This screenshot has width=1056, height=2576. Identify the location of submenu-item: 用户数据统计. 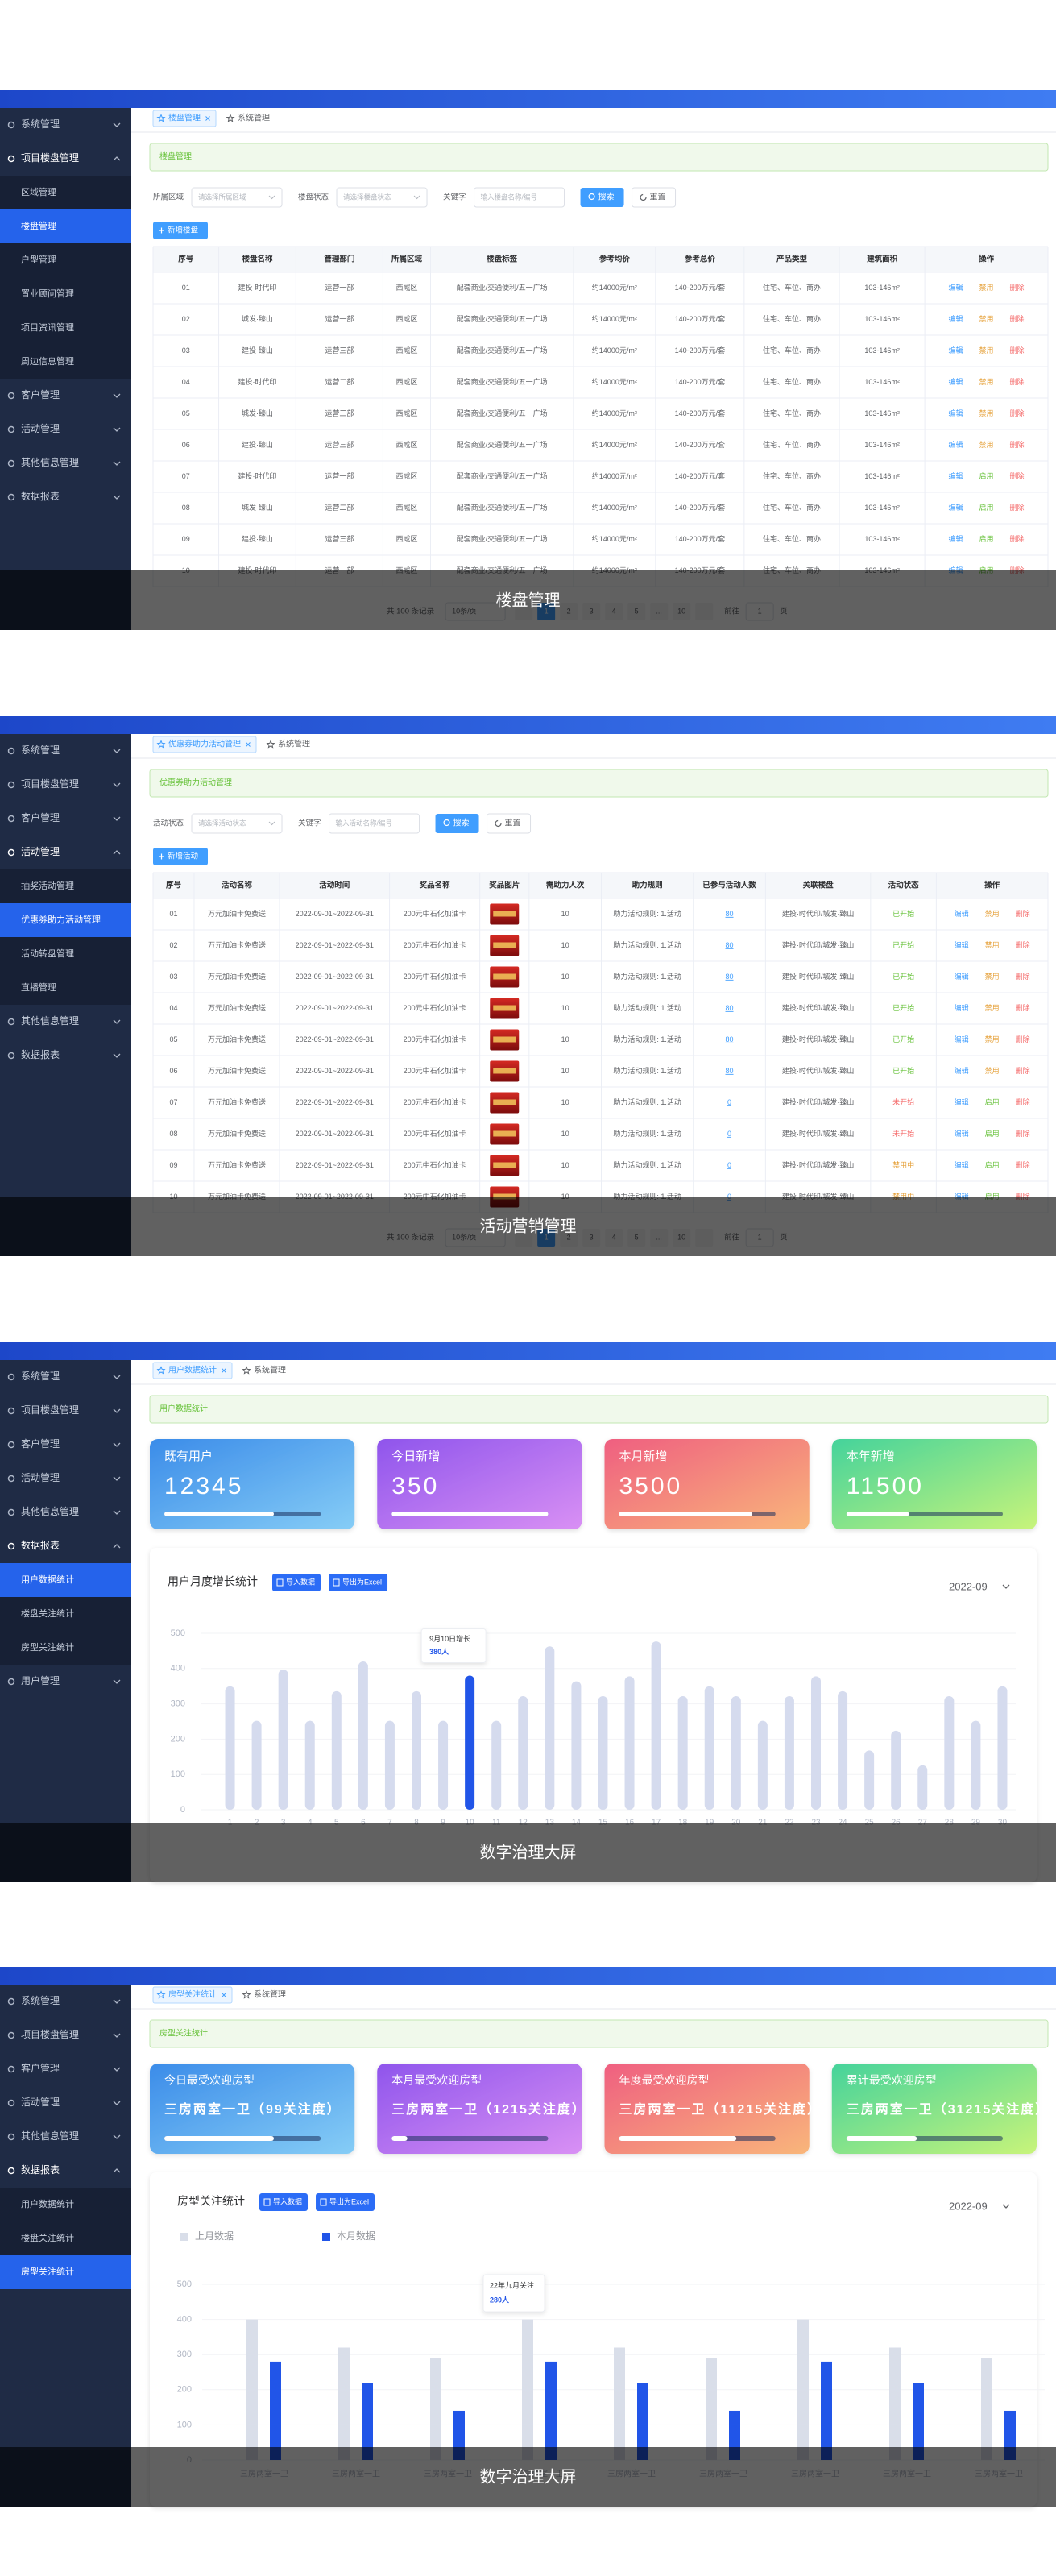
(65, 1580).